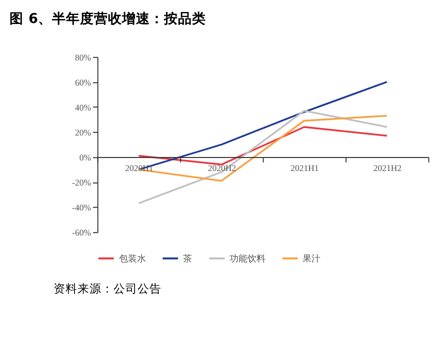 The width and height of the screenshot is (439, 340). What do you see at coordinates (83, 82) in the screenshot?
I see `y-tick-label: 60%` at bounding box center [83, 82].